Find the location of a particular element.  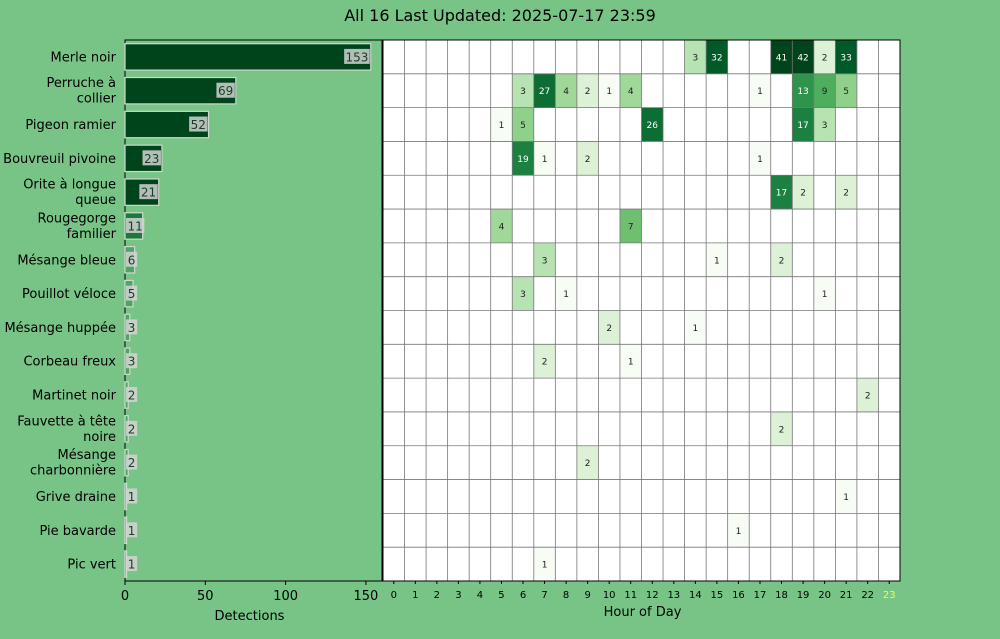

hour-tick-label: 22 is located at coordinates (867, 595).